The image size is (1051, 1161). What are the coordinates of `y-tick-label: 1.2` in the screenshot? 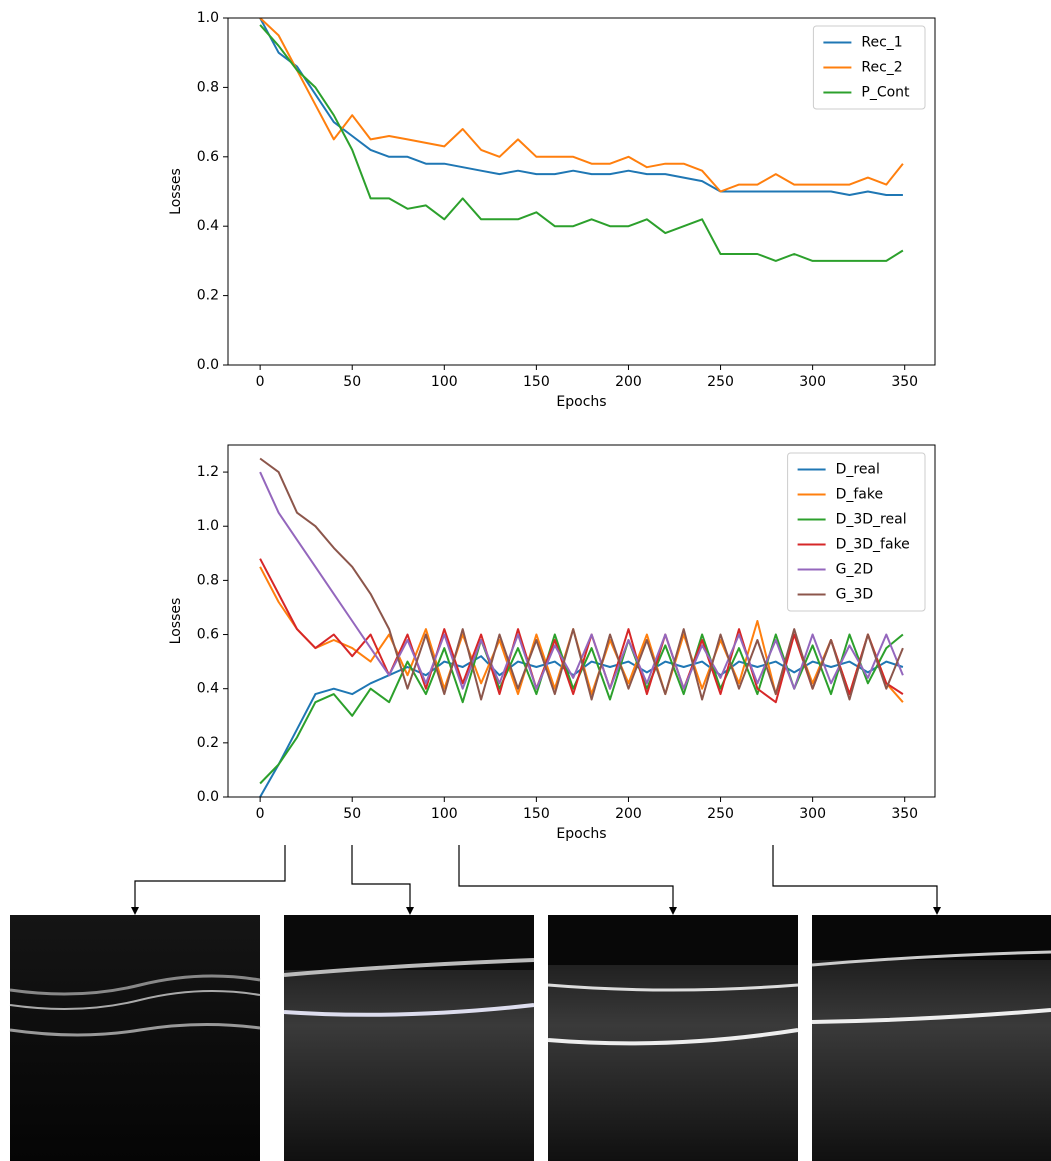 It's located at (208, 472).